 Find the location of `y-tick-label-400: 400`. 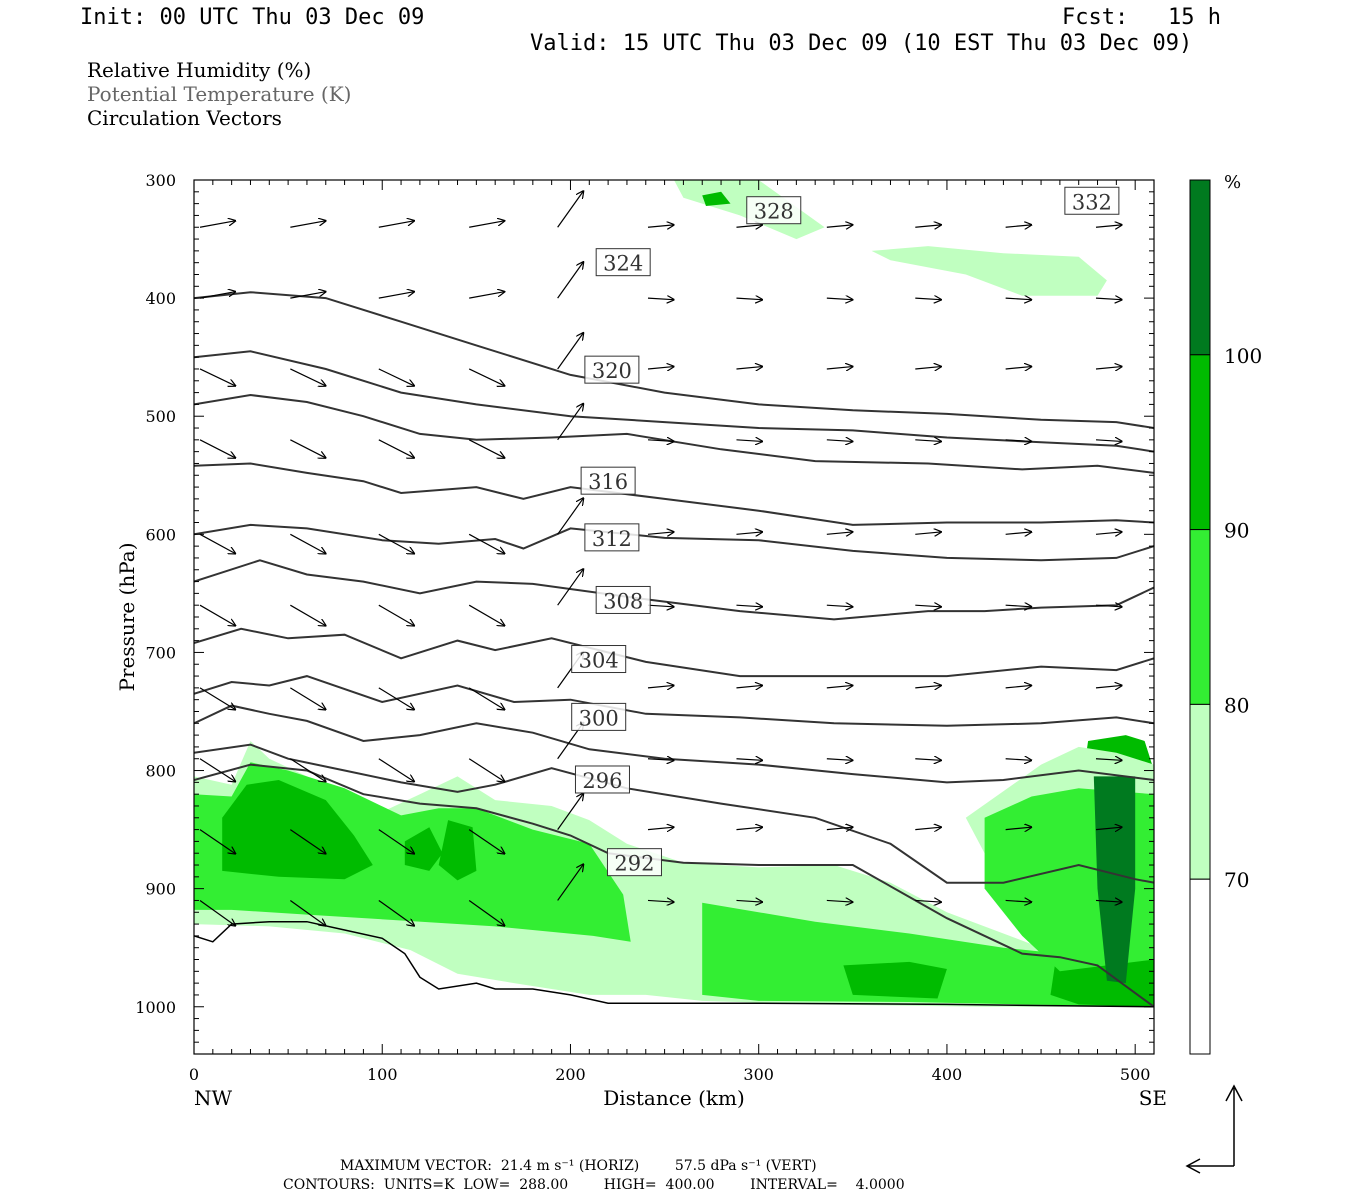

y-tick-label-400: 400 is located at coordinates (160, 298).